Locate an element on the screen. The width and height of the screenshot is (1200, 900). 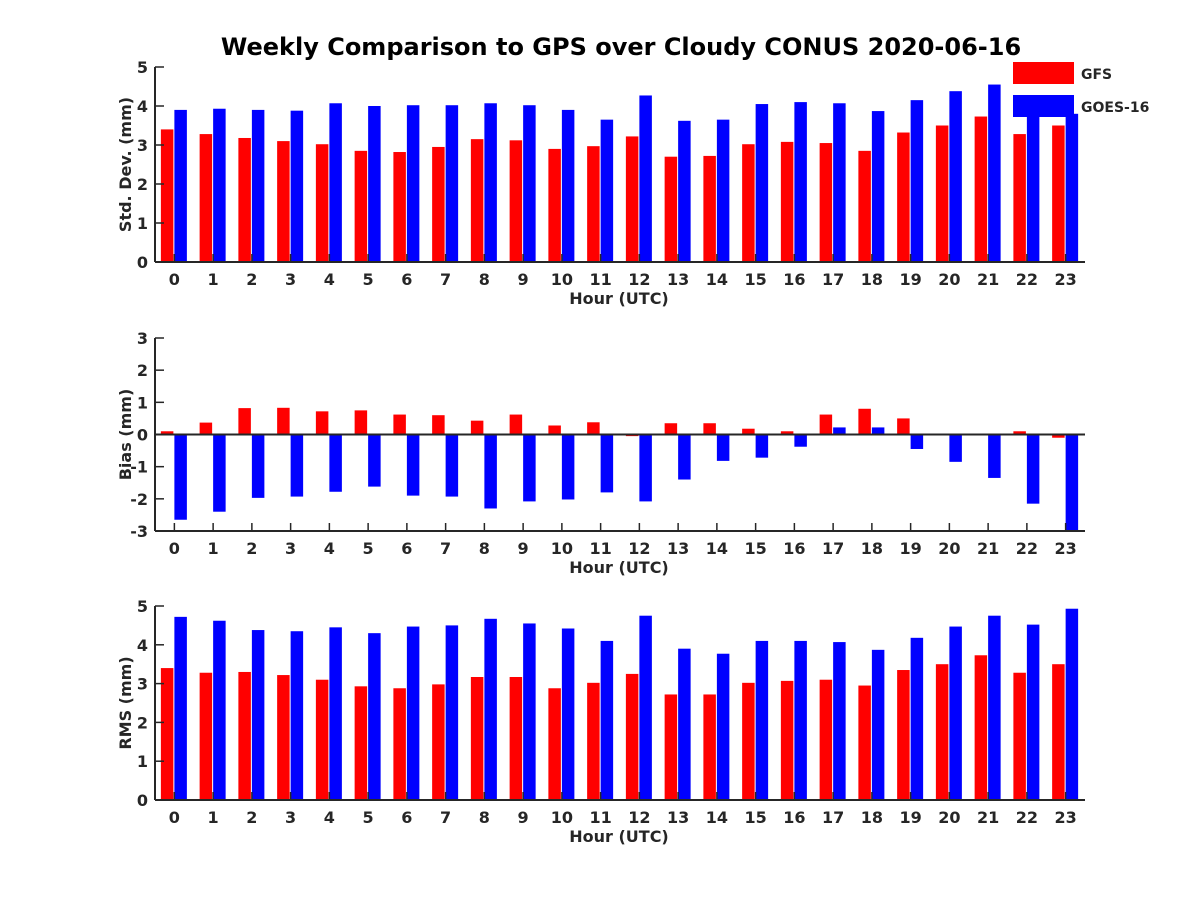
x-tick-label: 10 is located at coordinates (562, 548).